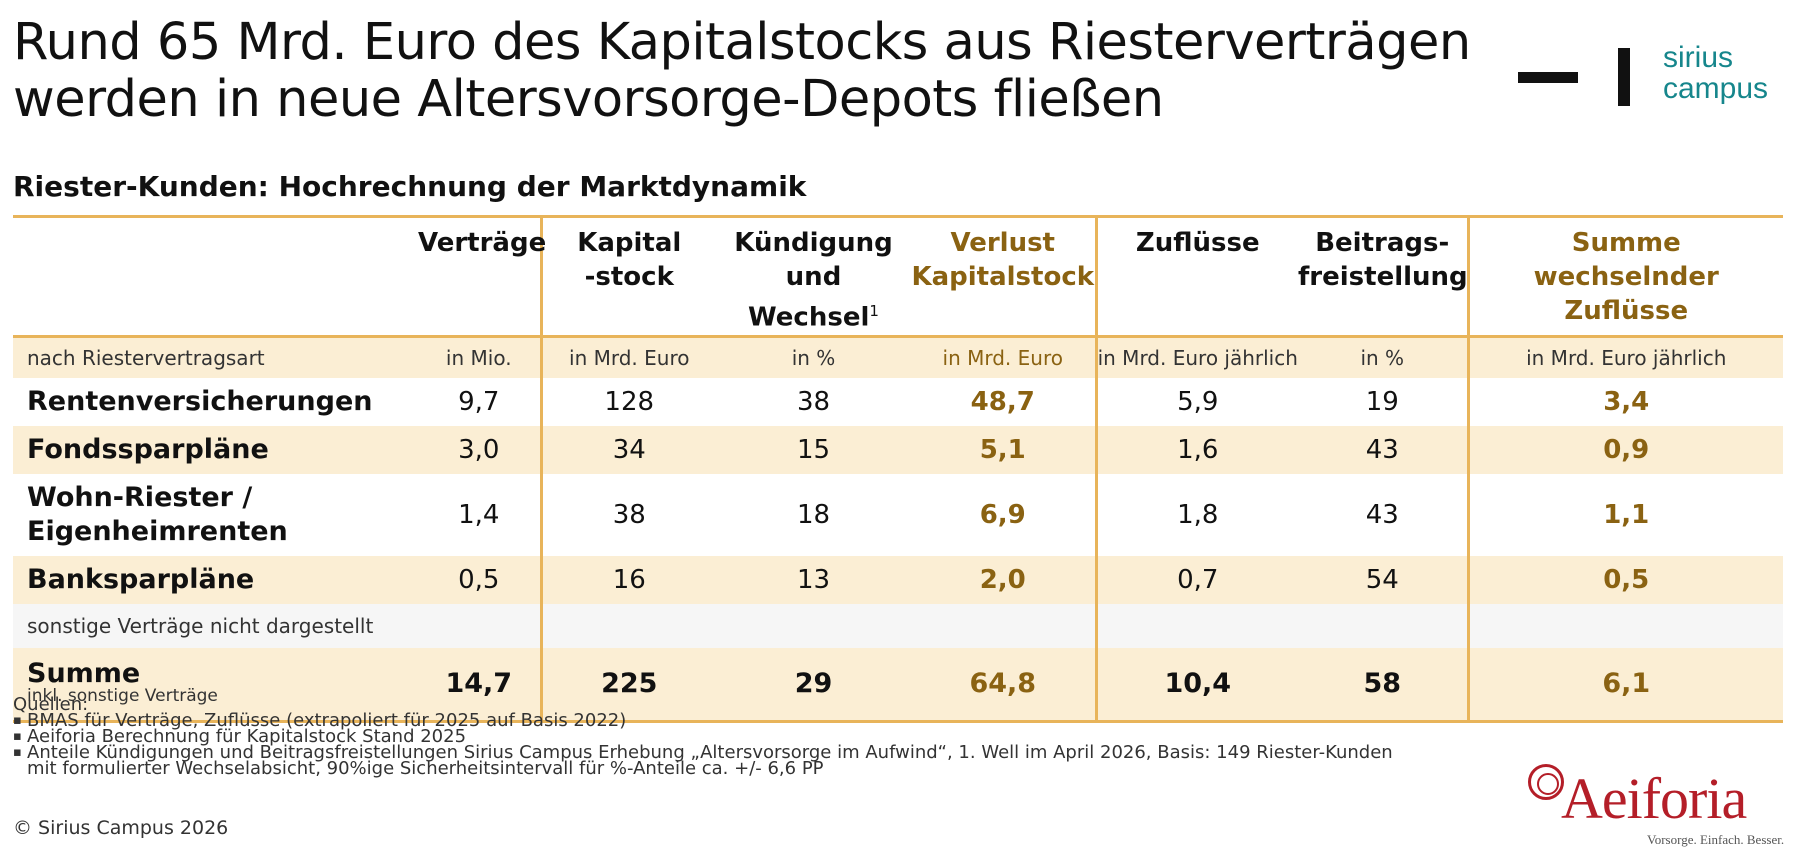 This screenshot has width=1800, height=859. What do you see at coordinates (1382, 243) in the screenshot?
I see `header-exemption-line-1: Beitrags-` at bounding box center [1382, 243].